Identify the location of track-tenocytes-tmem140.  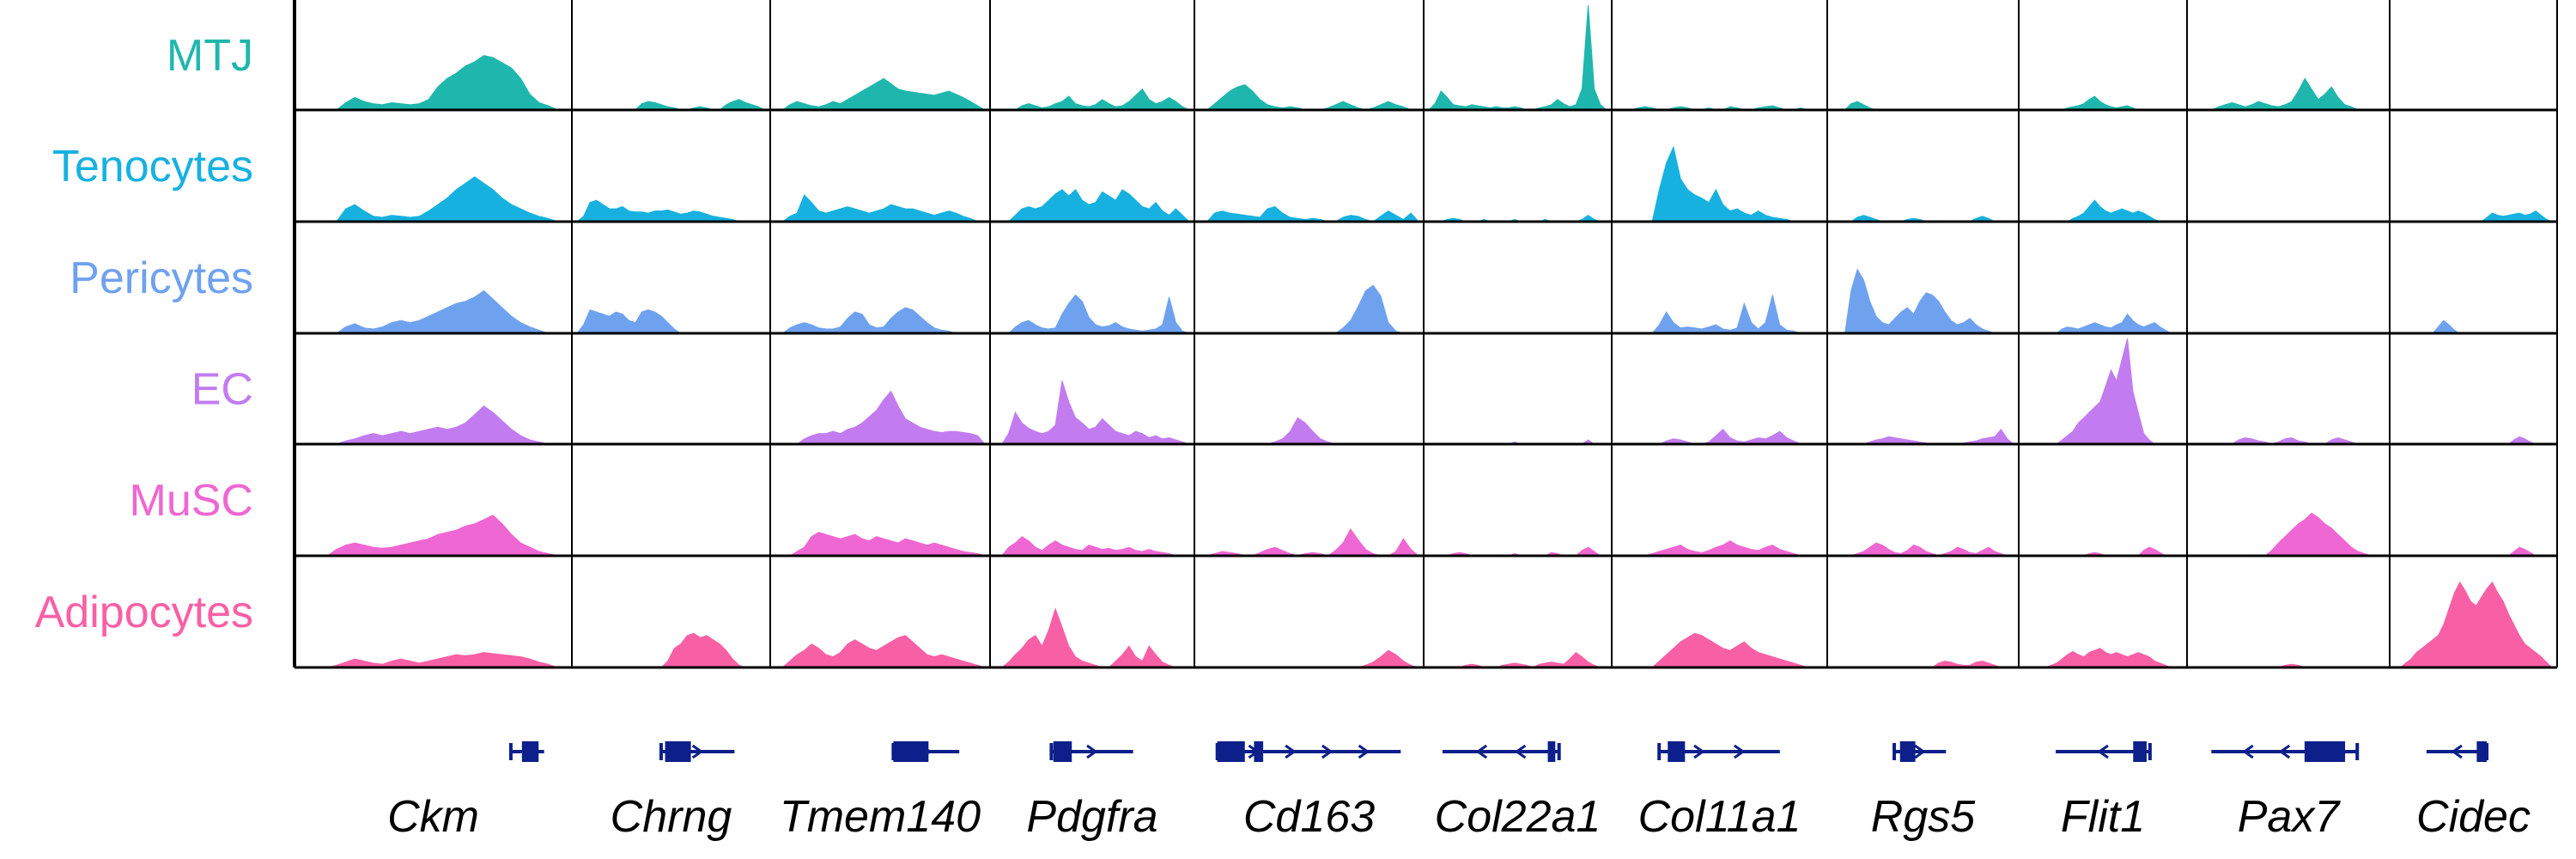
(880, 208).